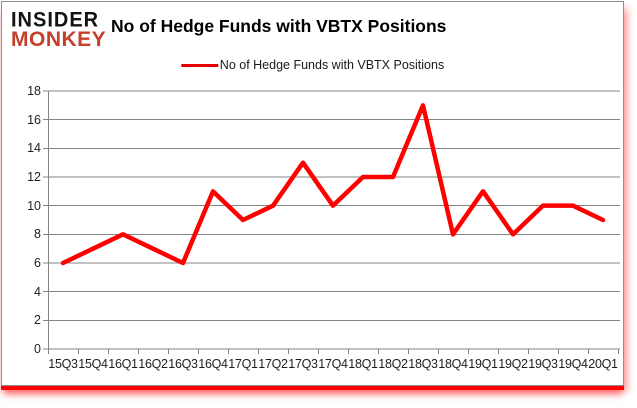 This screenshot has height=408, width=637. What do you see at coordinates (513, 364) in the screenshot?
I see `x-tick-label: 19Q2` at bounding box center [513, 364].